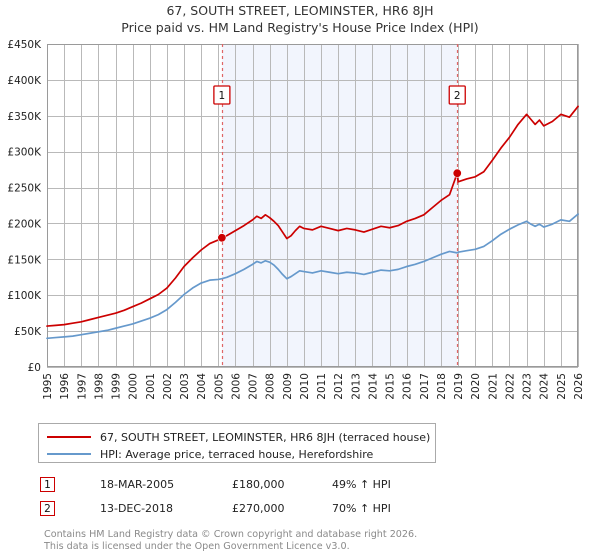  I want to click on x-axis-tick-label: 2024, so click(545, 386).